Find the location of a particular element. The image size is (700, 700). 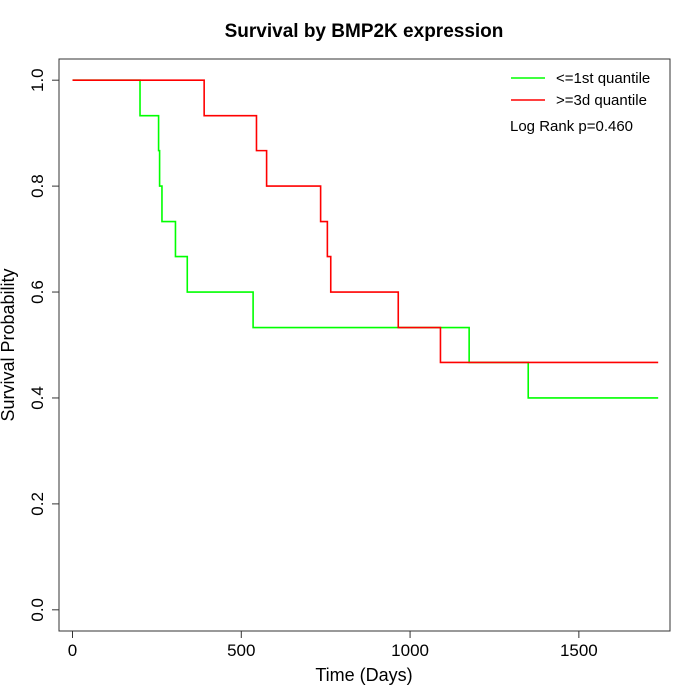

chart-title: Survival by BMP2K expression is located at coordinates (364, 31).